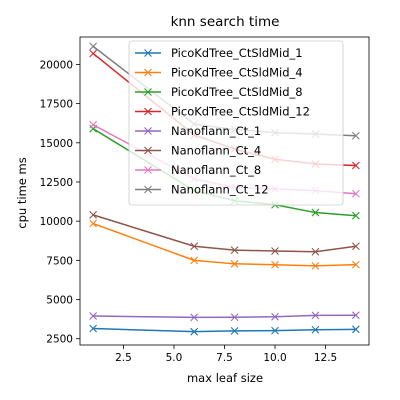 This screenshot has height=400, width=400. I want to click on legend-entry: PicoKdTree_CtSldMid_4, so click(219, 73).